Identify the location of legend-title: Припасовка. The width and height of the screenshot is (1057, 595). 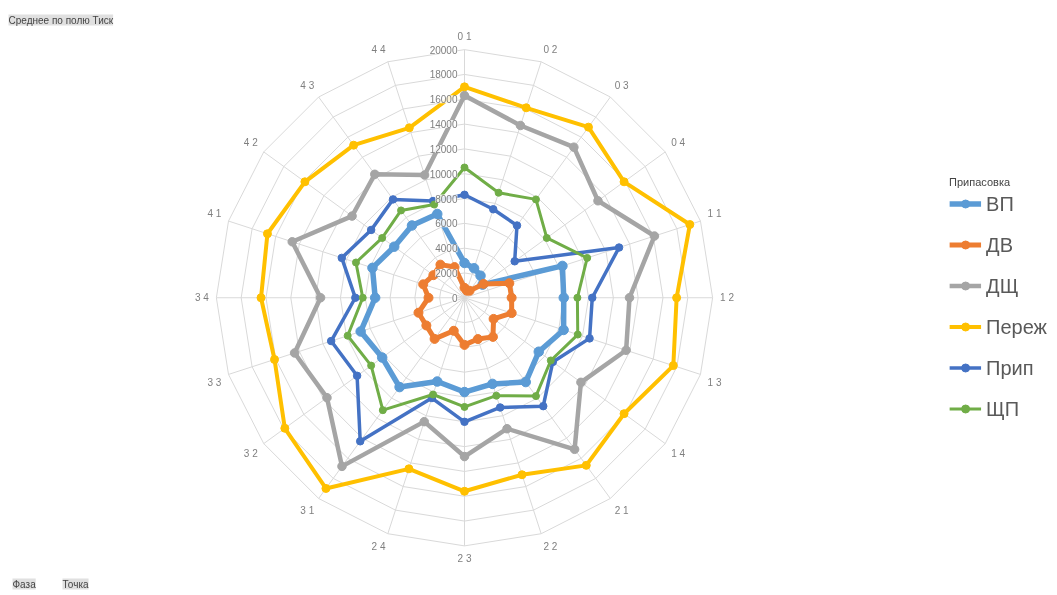
(980, 181).